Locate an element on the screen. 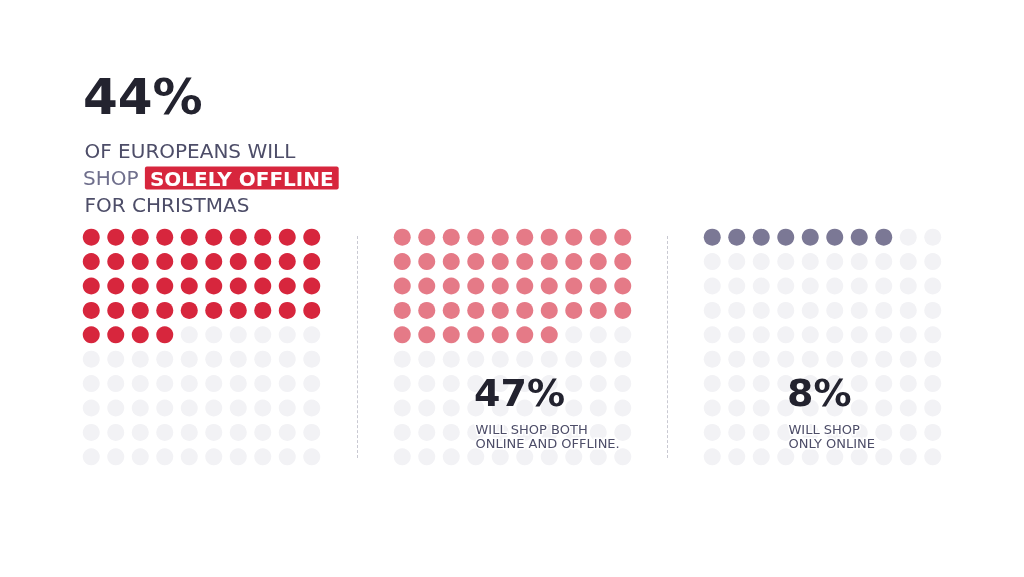 This screenshot has width=1024, height=577. category-label: WILL SHOP ONLY ONLINE is located at coordinates (832, 437).